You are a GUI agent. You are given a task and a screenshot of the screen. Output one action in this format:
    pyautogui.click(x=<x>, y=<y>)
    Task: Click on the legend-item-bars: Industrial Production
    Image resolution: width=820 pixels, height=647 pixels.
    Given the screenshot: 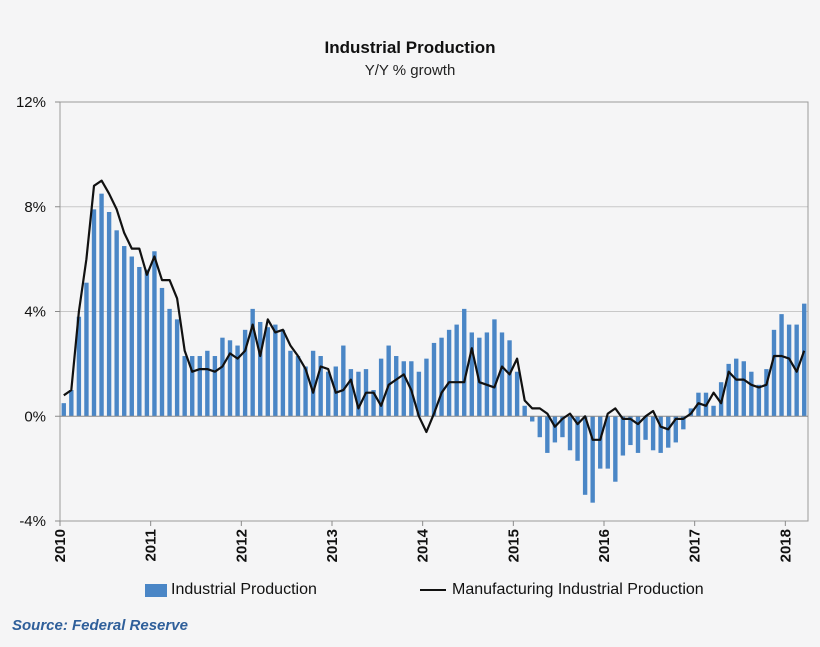 What is the action you would take?
    pyautogui.click(x=231, y=590)
    